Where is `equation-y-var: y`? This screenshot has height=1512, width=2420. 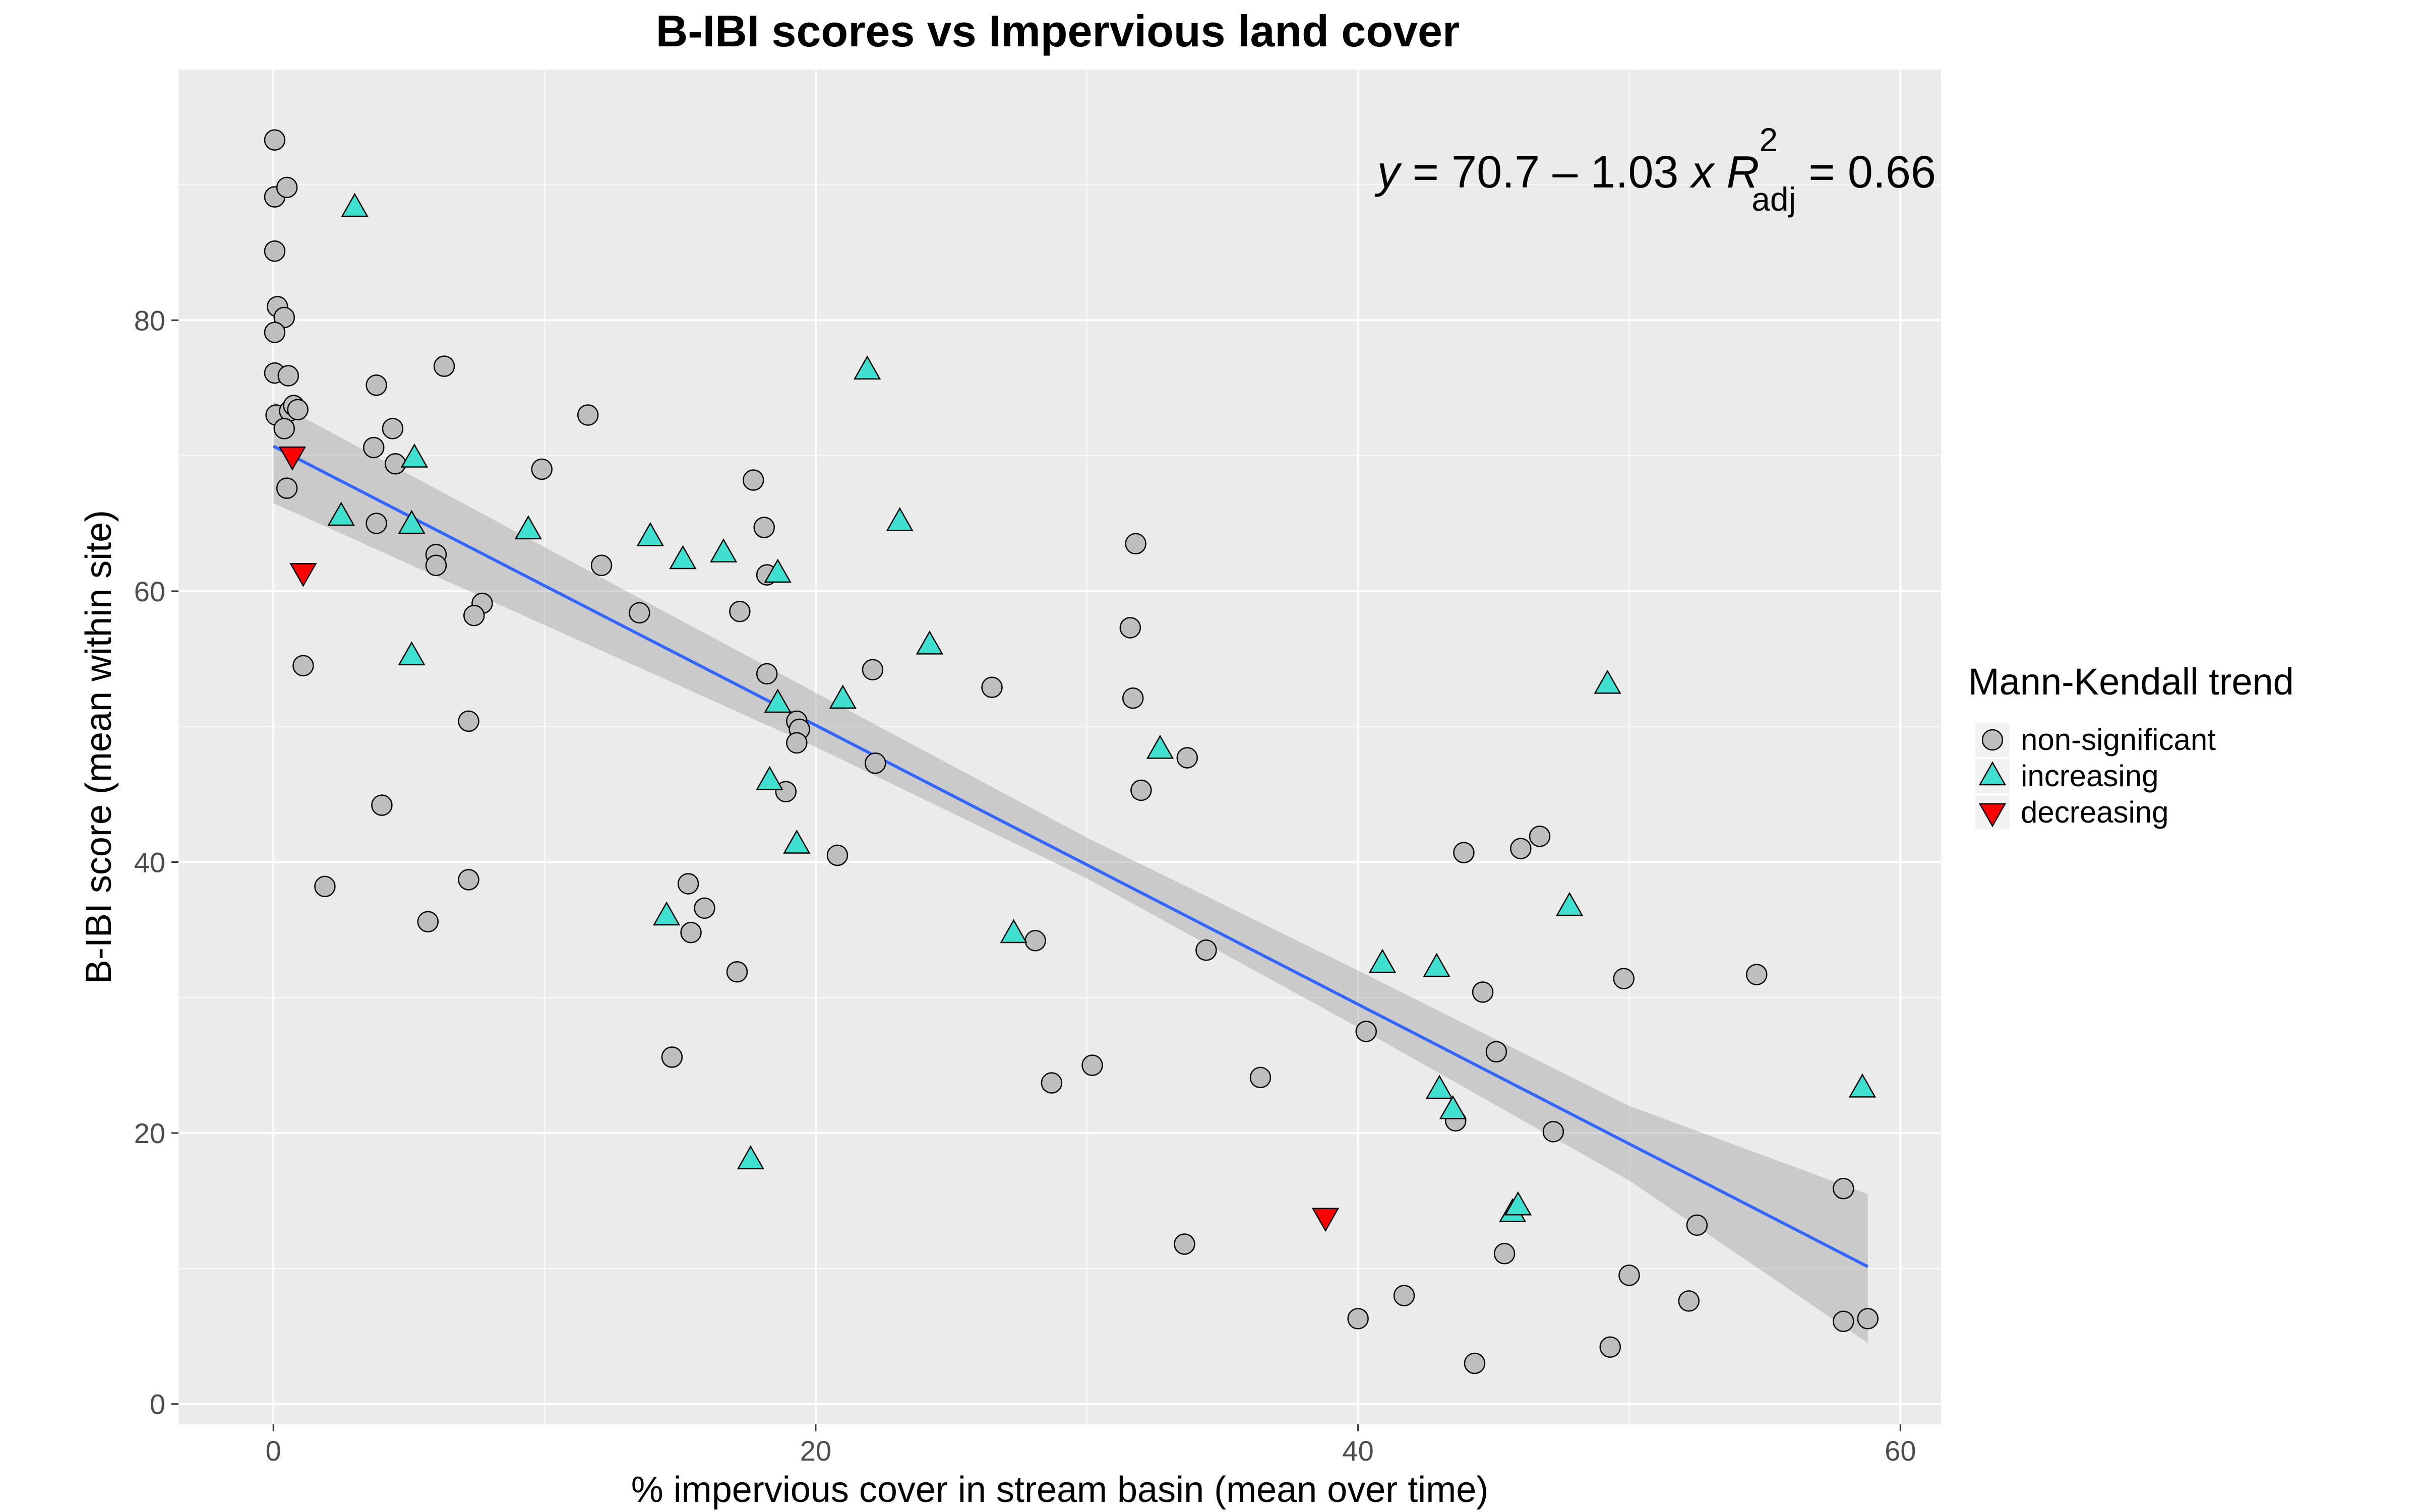
equation-y-var: y is located at coordinates (1388, 172).